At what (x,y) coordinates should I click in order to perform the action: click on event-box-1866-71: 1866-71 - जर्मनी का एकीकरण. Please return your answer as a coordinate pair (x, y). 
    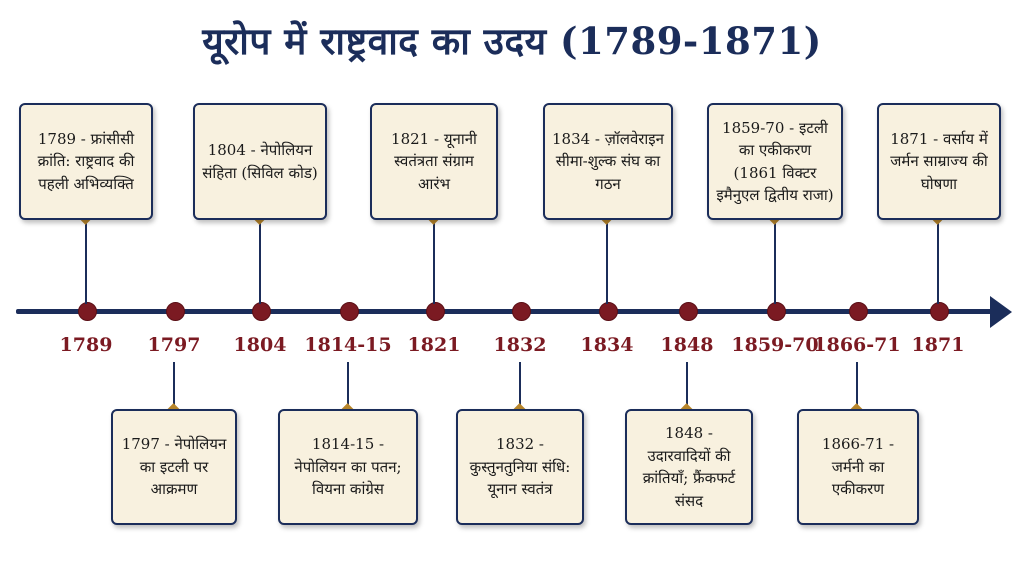
    Looking at the image, I should click on (858, 467).